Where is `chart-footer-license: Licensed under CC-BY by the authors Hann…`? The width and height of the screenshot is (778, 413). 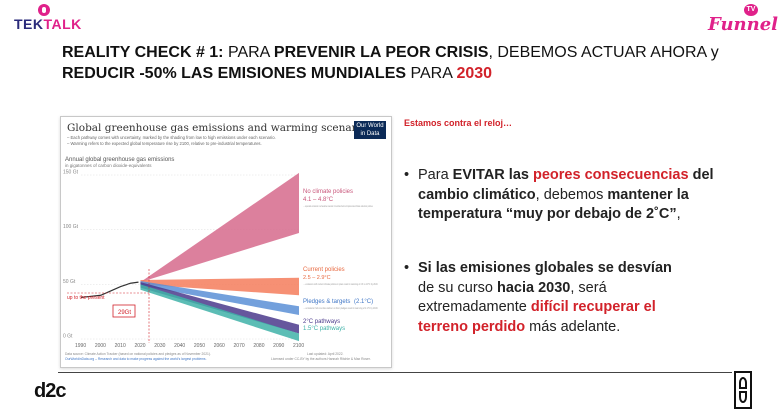
chart-footer-license: Licensed under CC-BY by the authors Hann… is located at coordinates (321, 359).